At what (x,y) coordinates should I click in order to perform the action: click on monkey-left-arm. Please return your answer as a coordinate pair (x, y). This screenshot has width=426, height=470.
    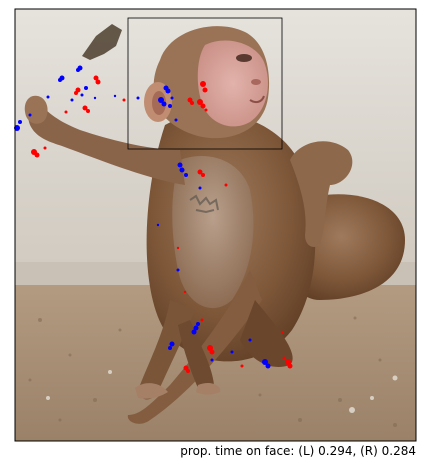
    Looking at the image, I should click on (106, 142).